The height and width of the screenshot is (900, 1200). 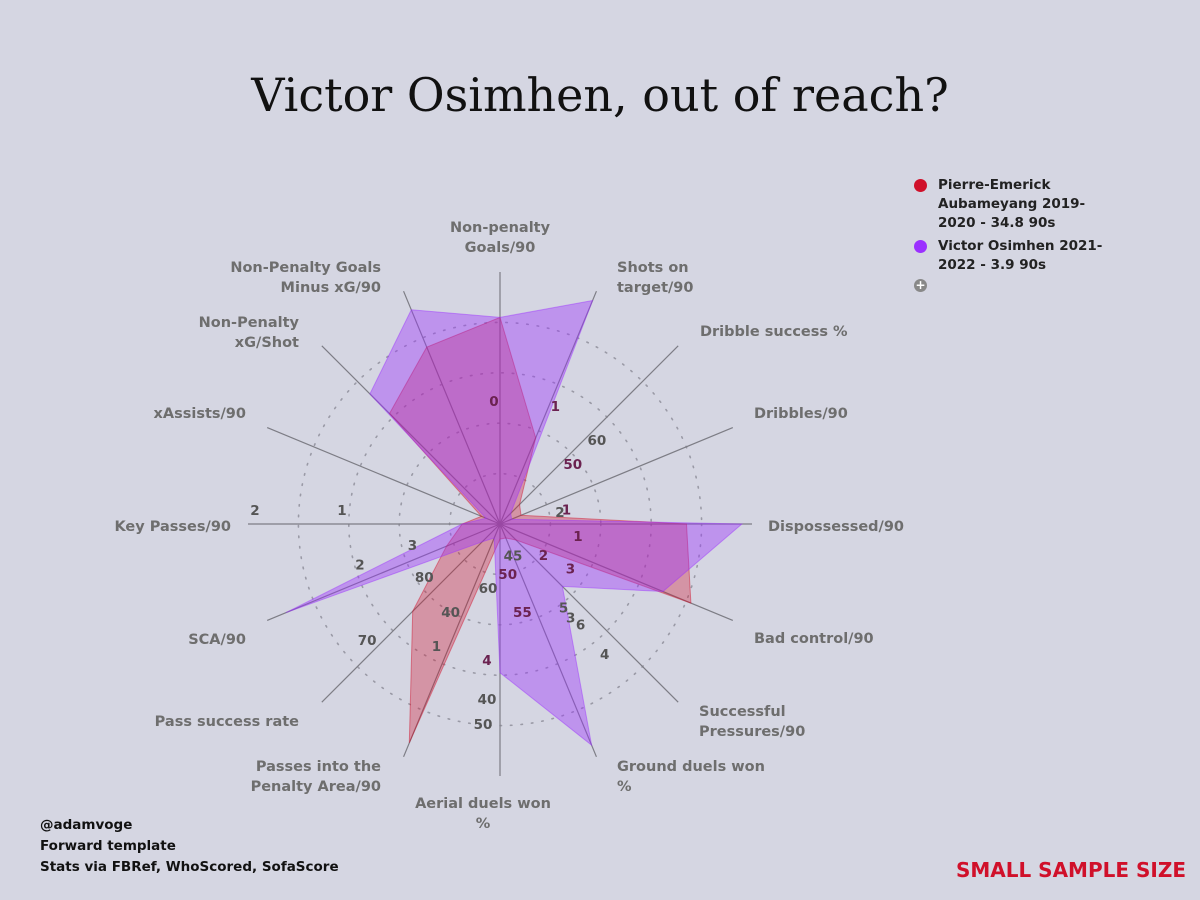 I want to click on chart-title: Victor Osimhen, out of reach?, so click(x=600, y=95).